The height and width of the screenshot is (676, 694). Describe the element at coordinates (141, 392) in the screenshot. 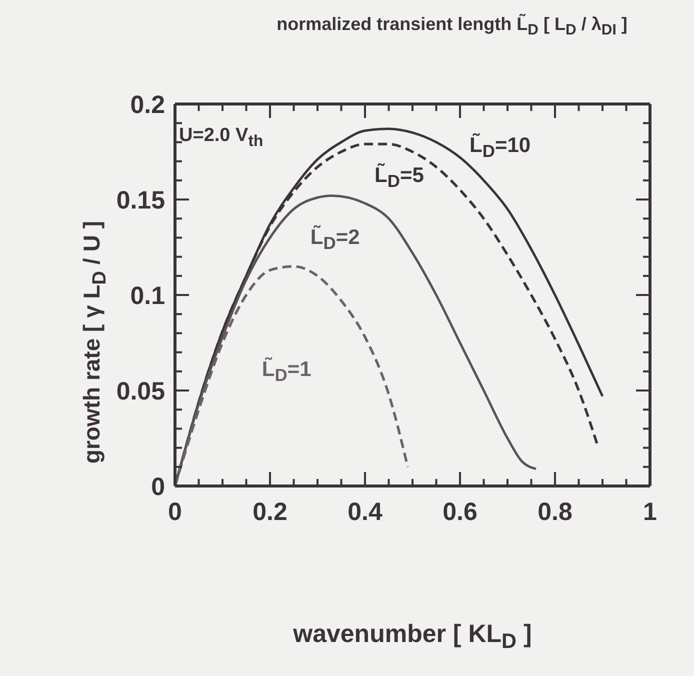

I see `y-tick-label: 0.05` at that location.